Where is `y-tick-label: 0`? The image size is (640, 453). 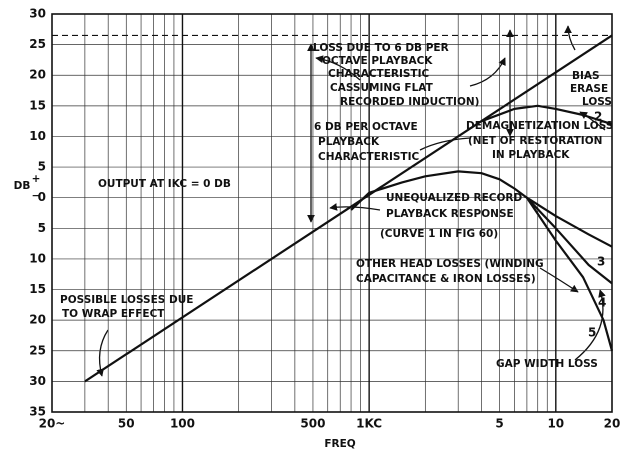
y-tick-label: 0 is located at coordinates (42, 197).